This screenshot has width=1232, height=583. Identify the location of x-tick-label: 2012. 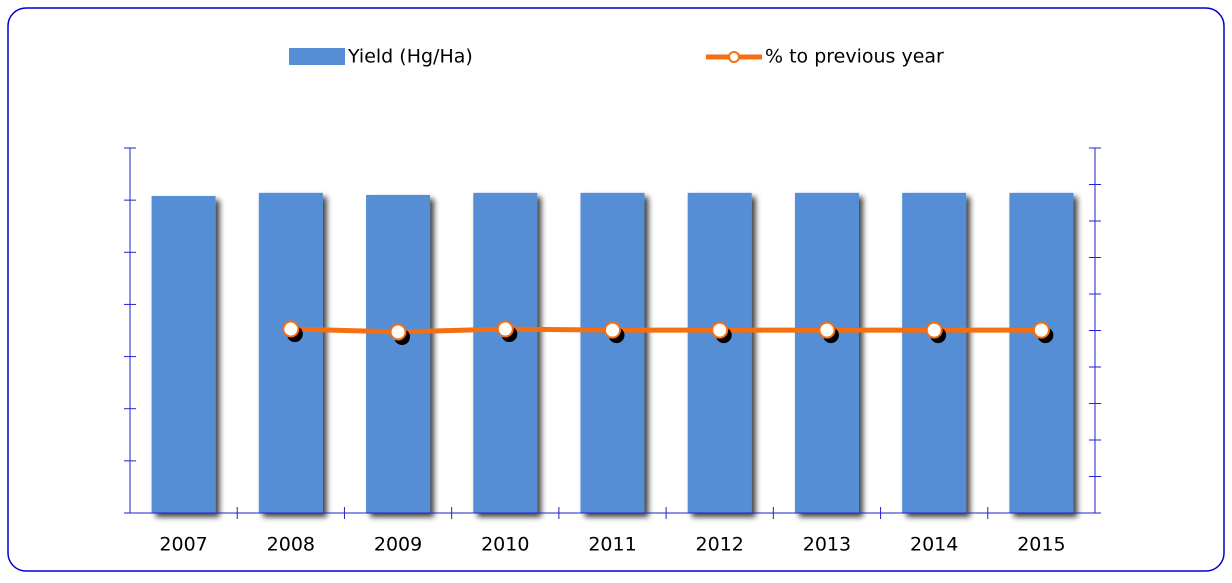
(720, 545).